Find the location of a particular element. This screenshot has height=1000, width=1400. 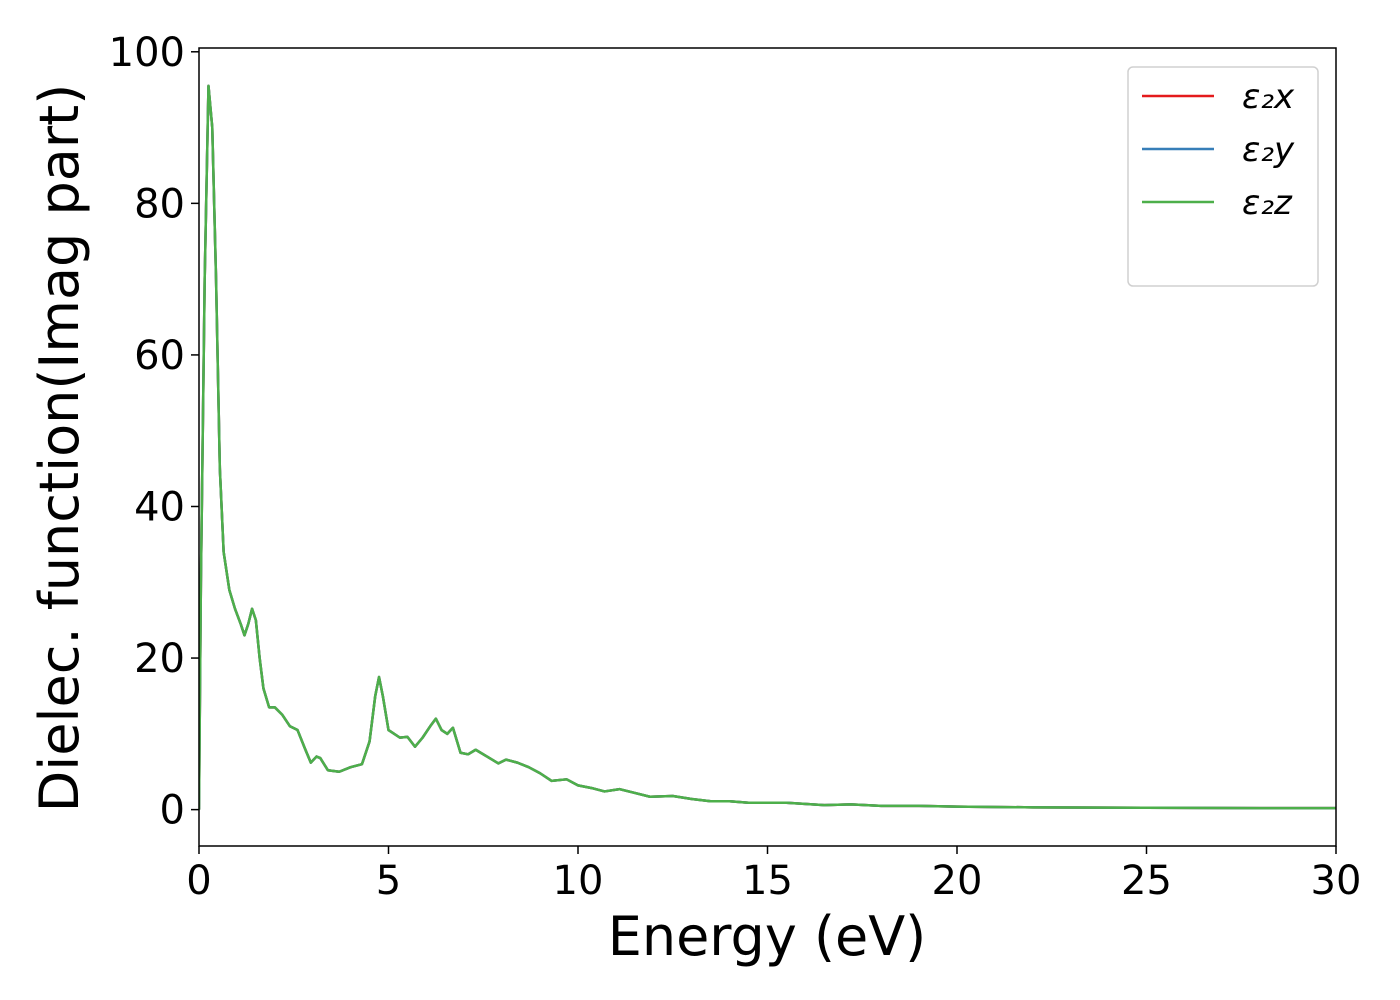

x-tick-label: 20 is located at coordinates (957, 881).